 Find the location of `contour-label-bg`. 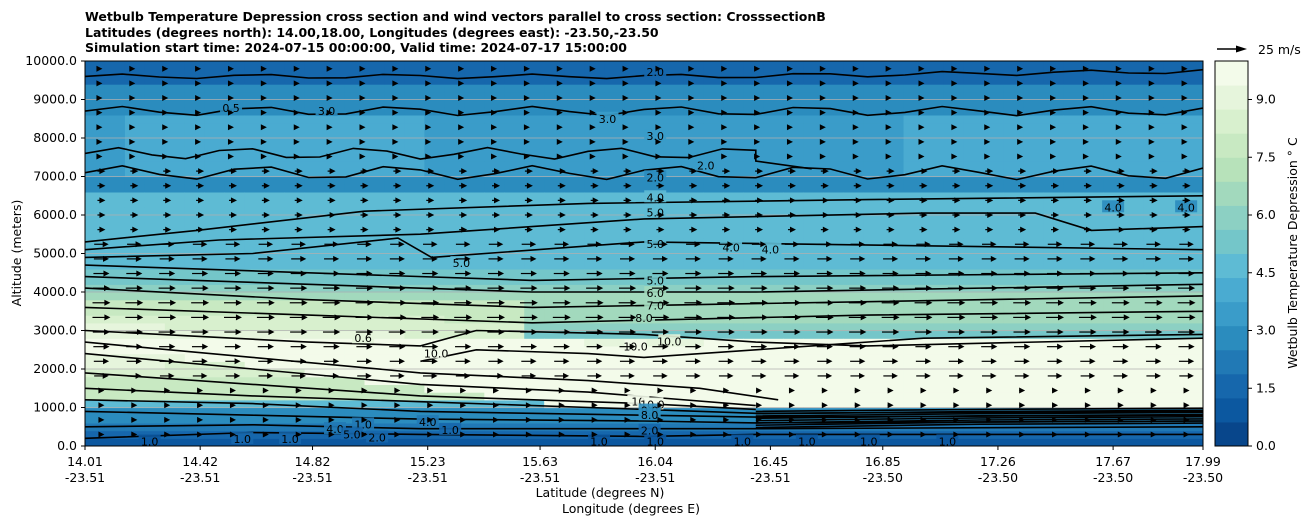

contour-label-bg is located at coordinates (669, 340).